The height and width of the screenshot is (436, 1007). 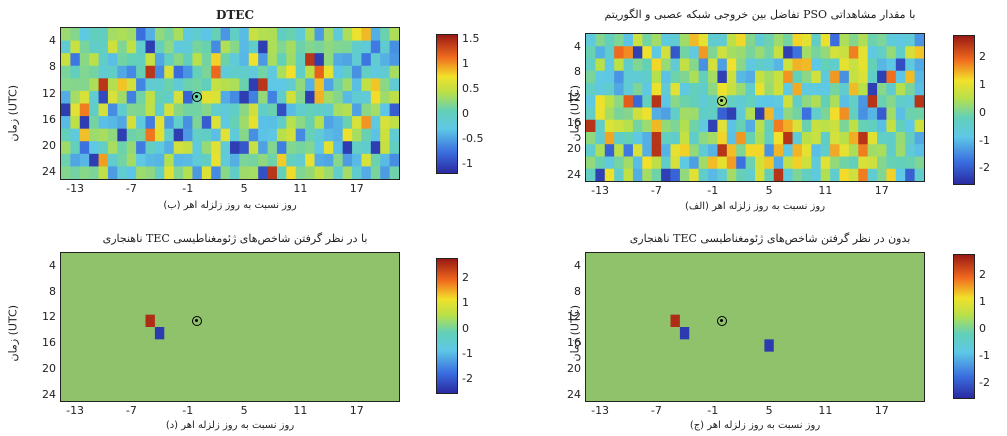 I want to click on y-tick-label: 4, so click(x=577, y=265).